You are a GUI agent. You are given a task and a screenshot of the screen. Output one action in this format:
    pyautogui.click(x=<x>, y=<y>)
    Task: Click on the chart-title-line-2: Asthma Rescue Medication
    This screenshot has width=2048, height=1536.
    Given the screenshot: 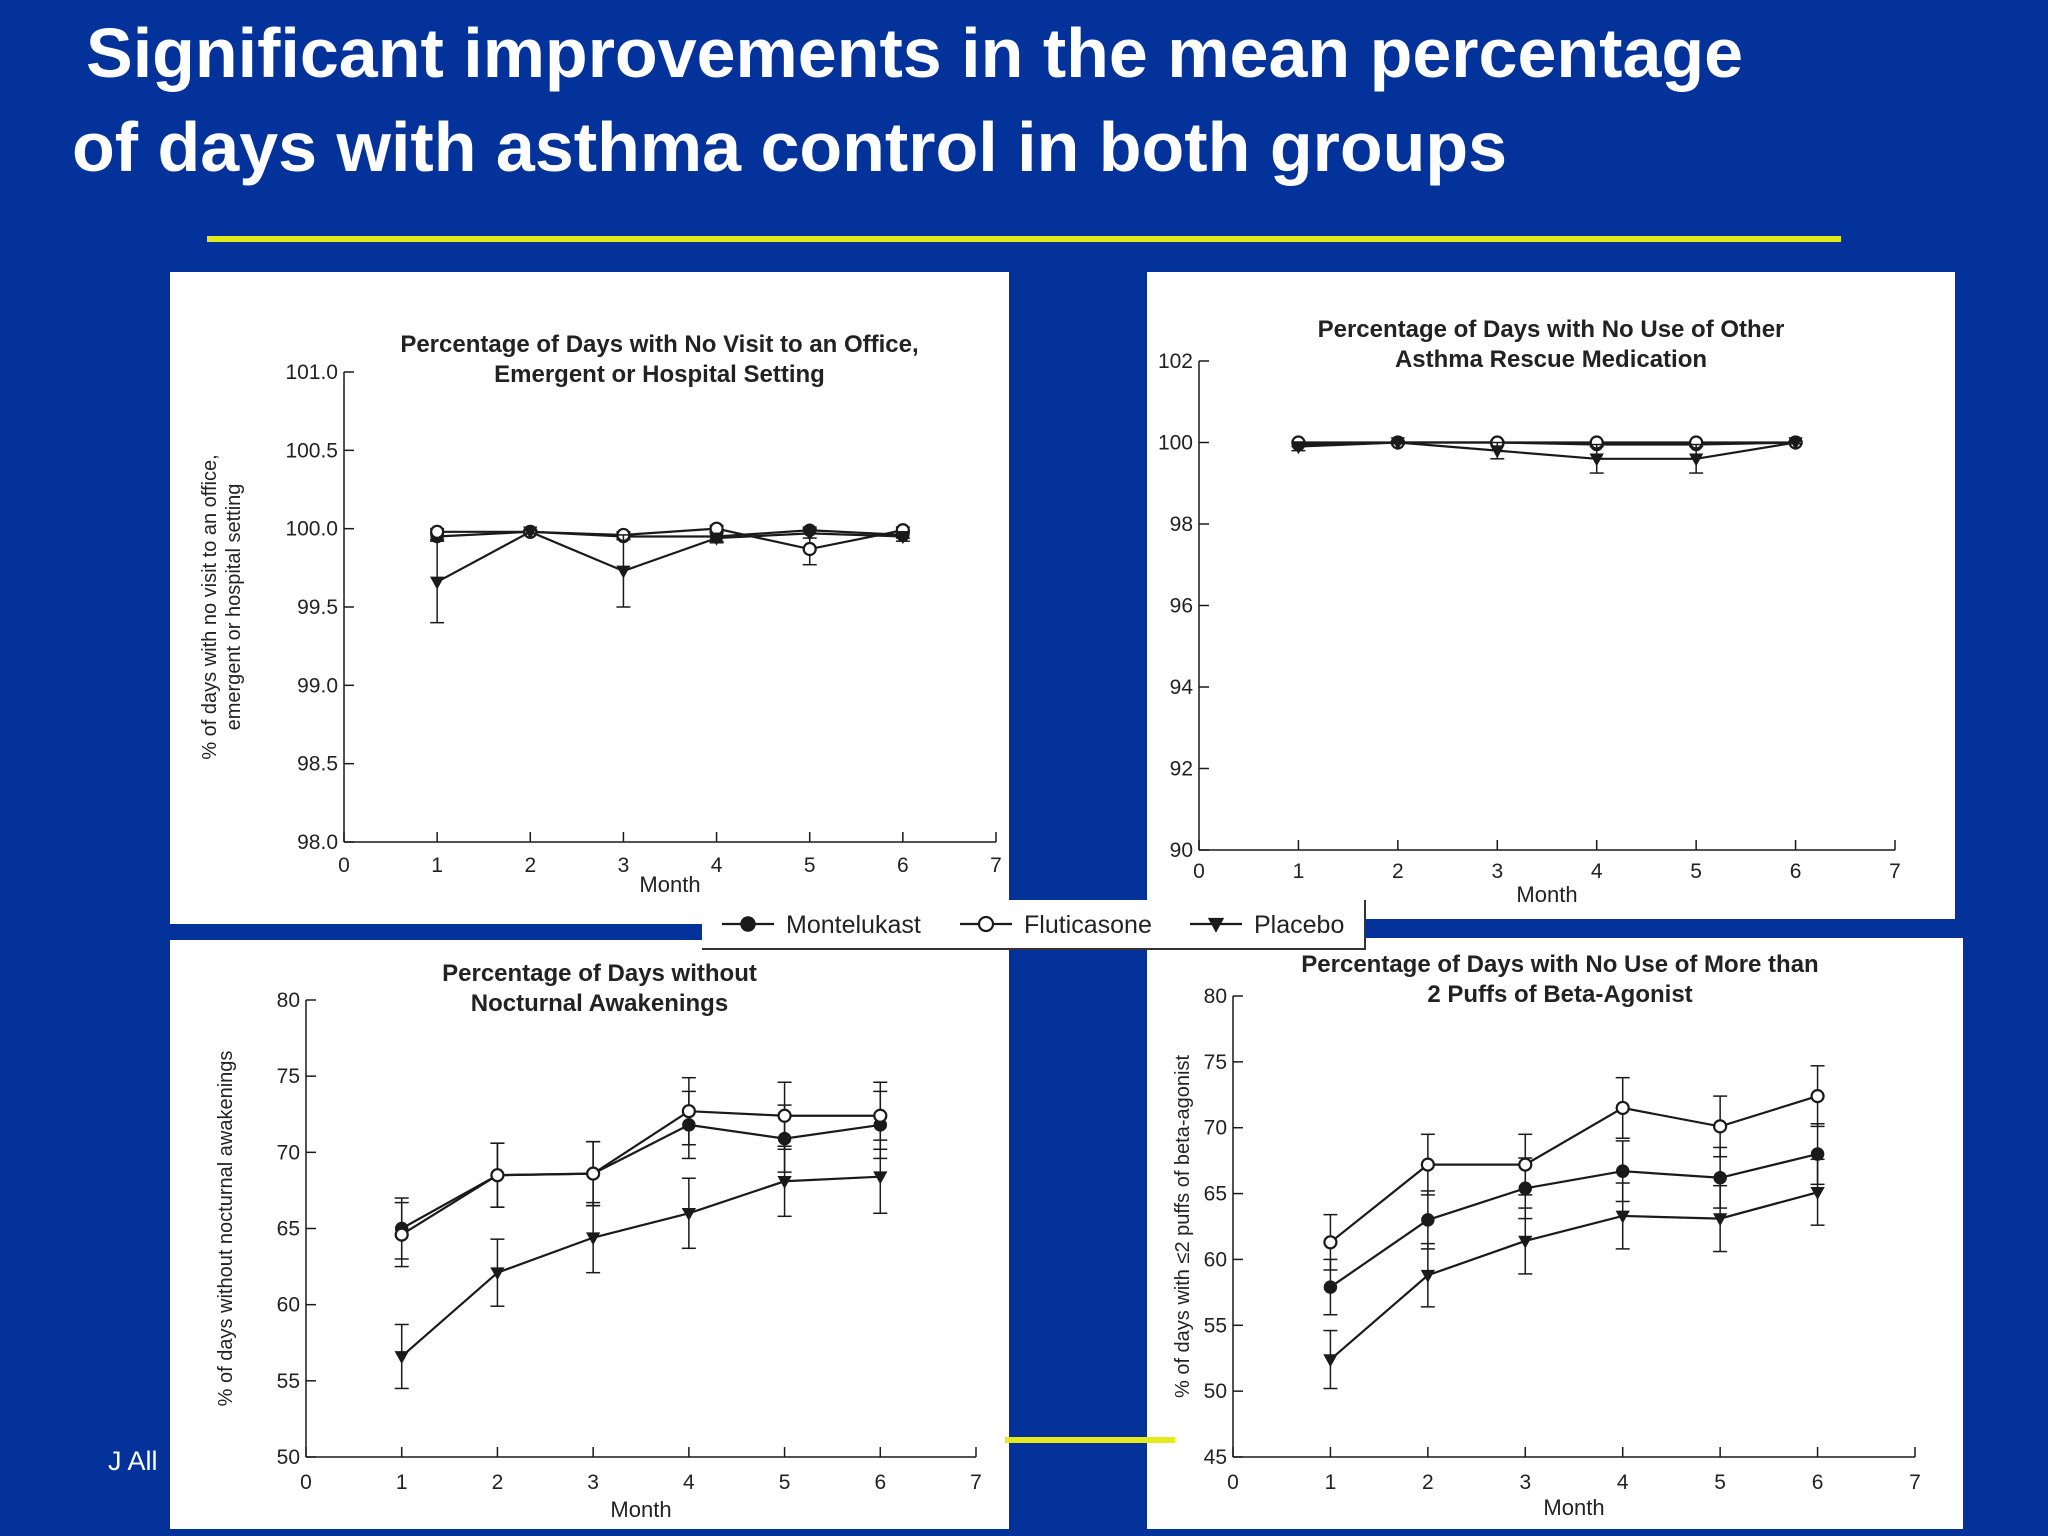 What is the action you would take?
    pyautogui.click(x=1551, y=359)
    